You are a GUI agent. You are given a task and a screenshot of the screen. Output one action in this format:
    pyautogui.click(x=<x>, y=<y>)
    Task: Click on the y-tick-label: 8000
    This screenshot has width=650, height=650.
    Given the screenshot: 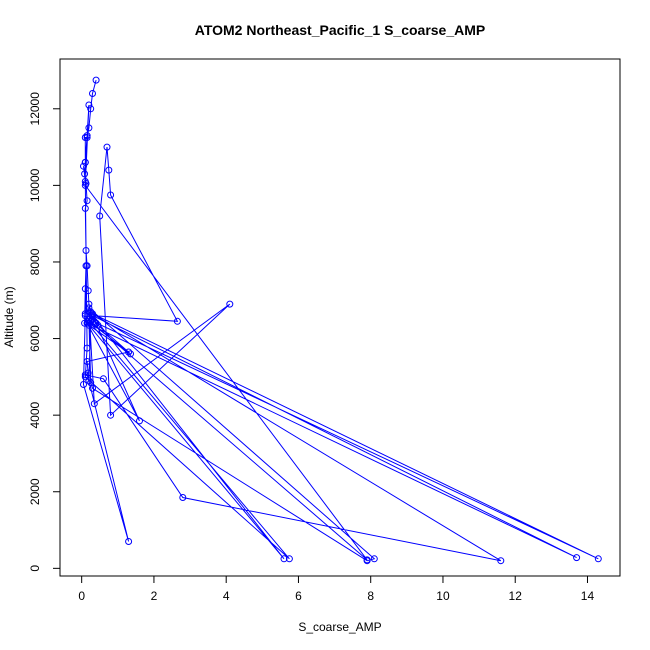 What is the action you would take?
    pyautogui.click(x=35, y=261)
    